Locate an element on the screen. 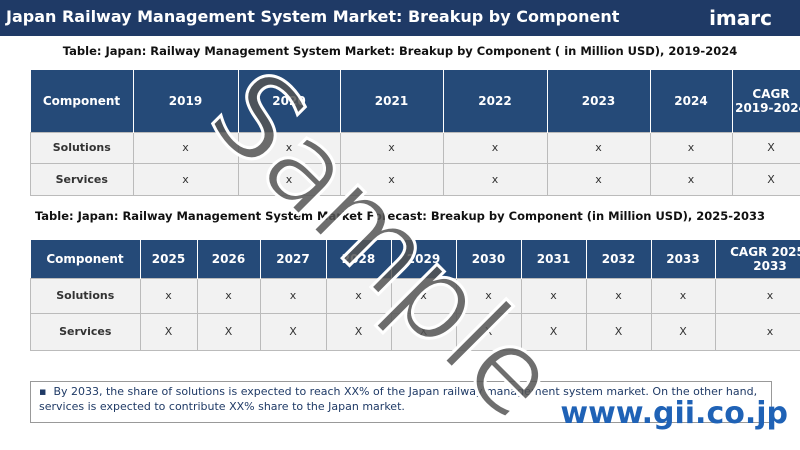 The width and height of the screenshot is (800, 450). column-header: 2033 is located at coordinates (683, 259).